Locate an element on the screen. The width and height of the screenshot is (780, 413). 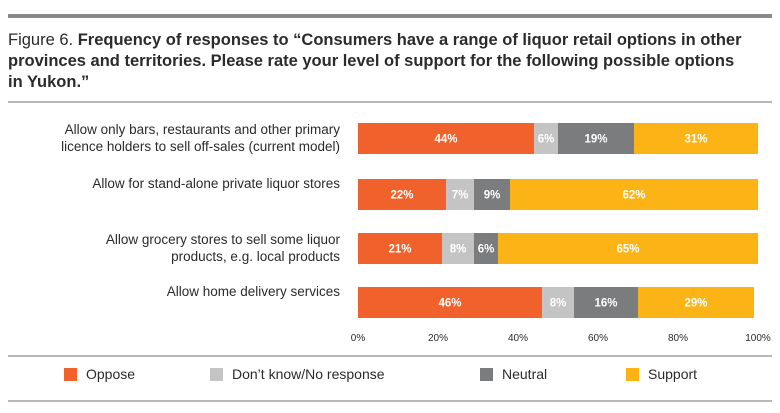
data-label: 62% is located at coordinates (633, 196).